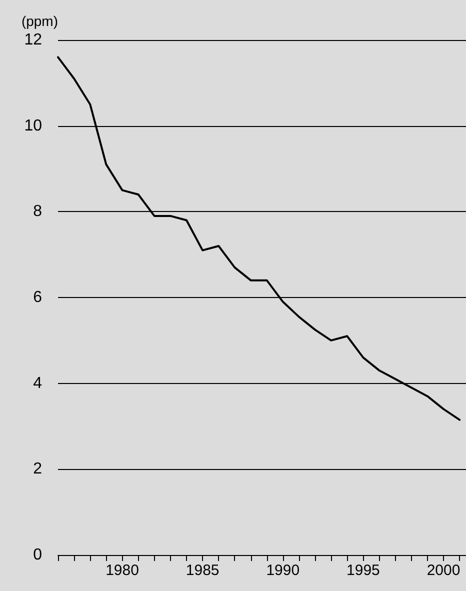 Image resolution: width=466 pixels, height=591 pixels. What do you see at coordinates (37, 469) in the screenshot?
I see `y-tick-label: 2` at bounding box center [37, 469].